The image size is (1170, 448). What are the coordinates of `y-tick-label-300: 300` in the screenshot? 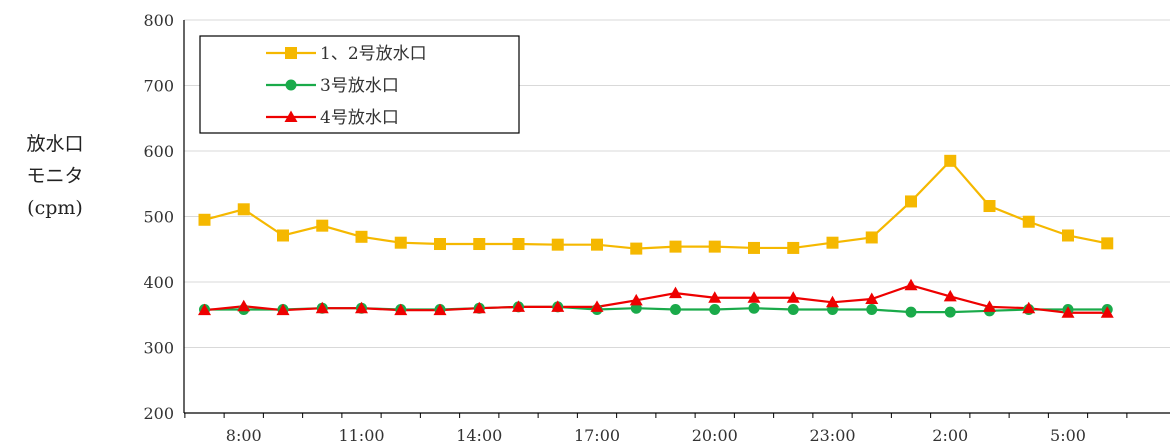 It's located at (158, 348).